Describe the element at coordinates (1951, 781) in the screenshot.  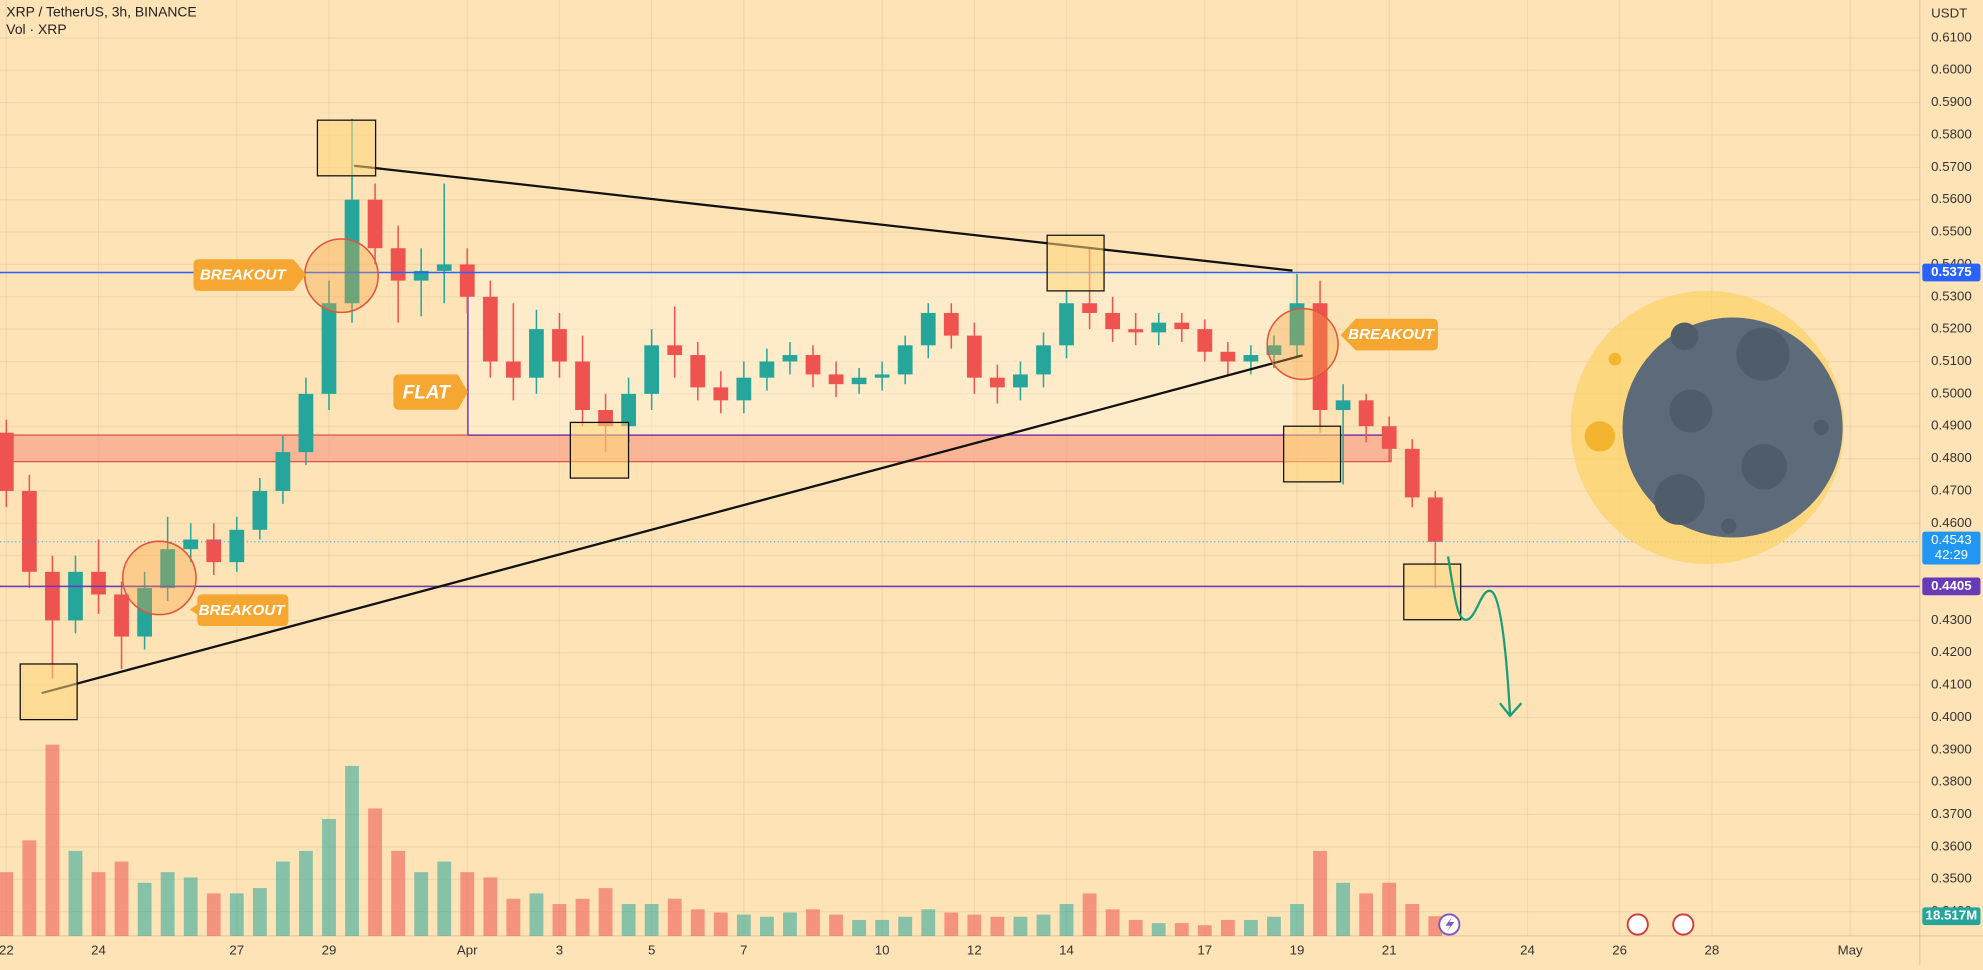
I see `y-tick-label: 0.3800` at that location.